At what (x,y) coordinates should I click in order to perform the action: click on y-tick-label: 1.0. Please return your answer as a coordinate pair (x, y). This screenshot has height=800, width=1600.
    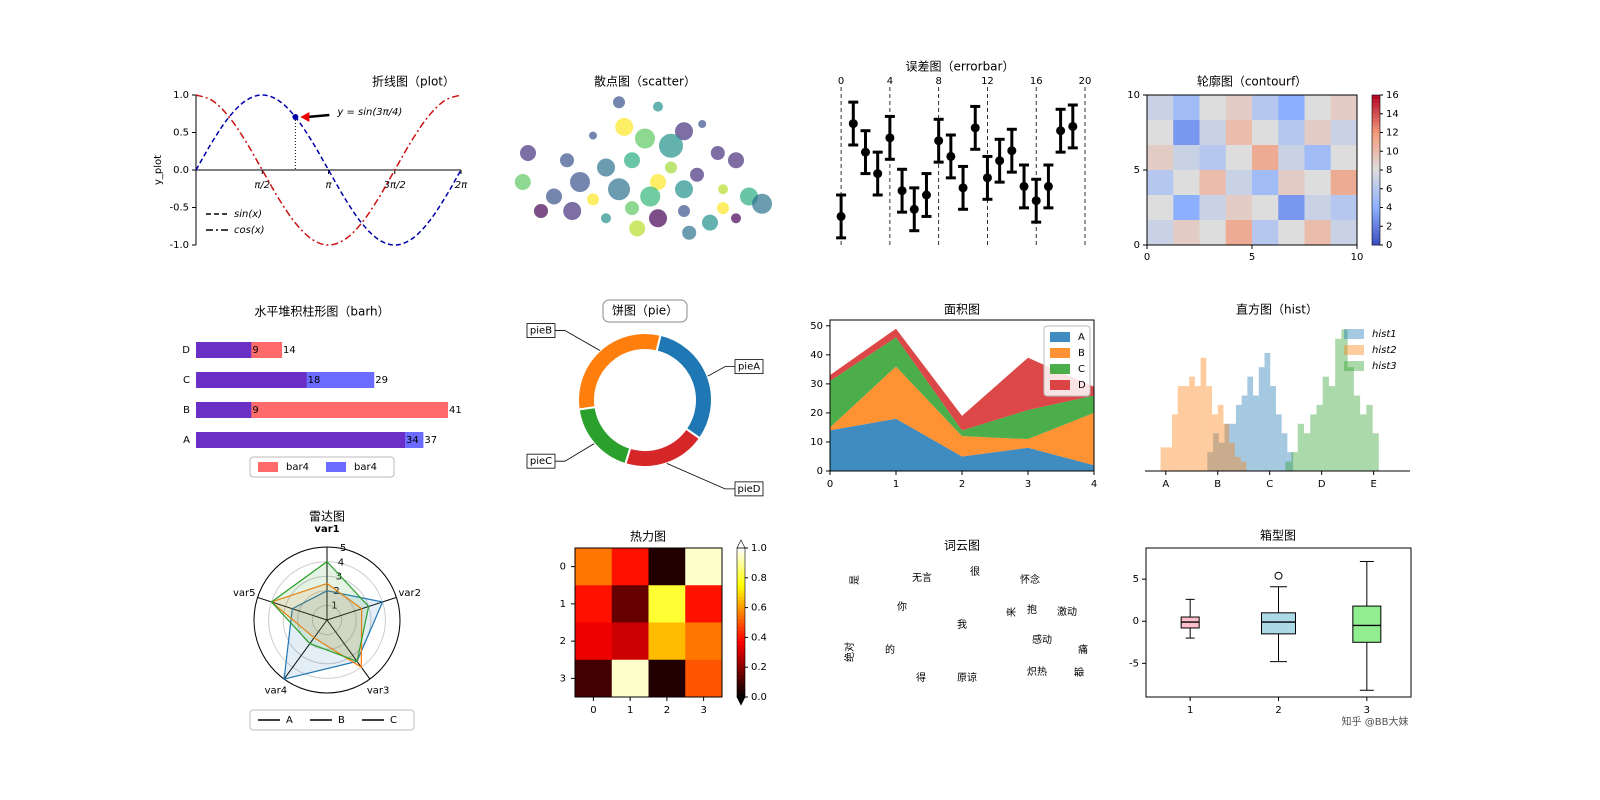
    Looking at the image, I should click on (181, 95).